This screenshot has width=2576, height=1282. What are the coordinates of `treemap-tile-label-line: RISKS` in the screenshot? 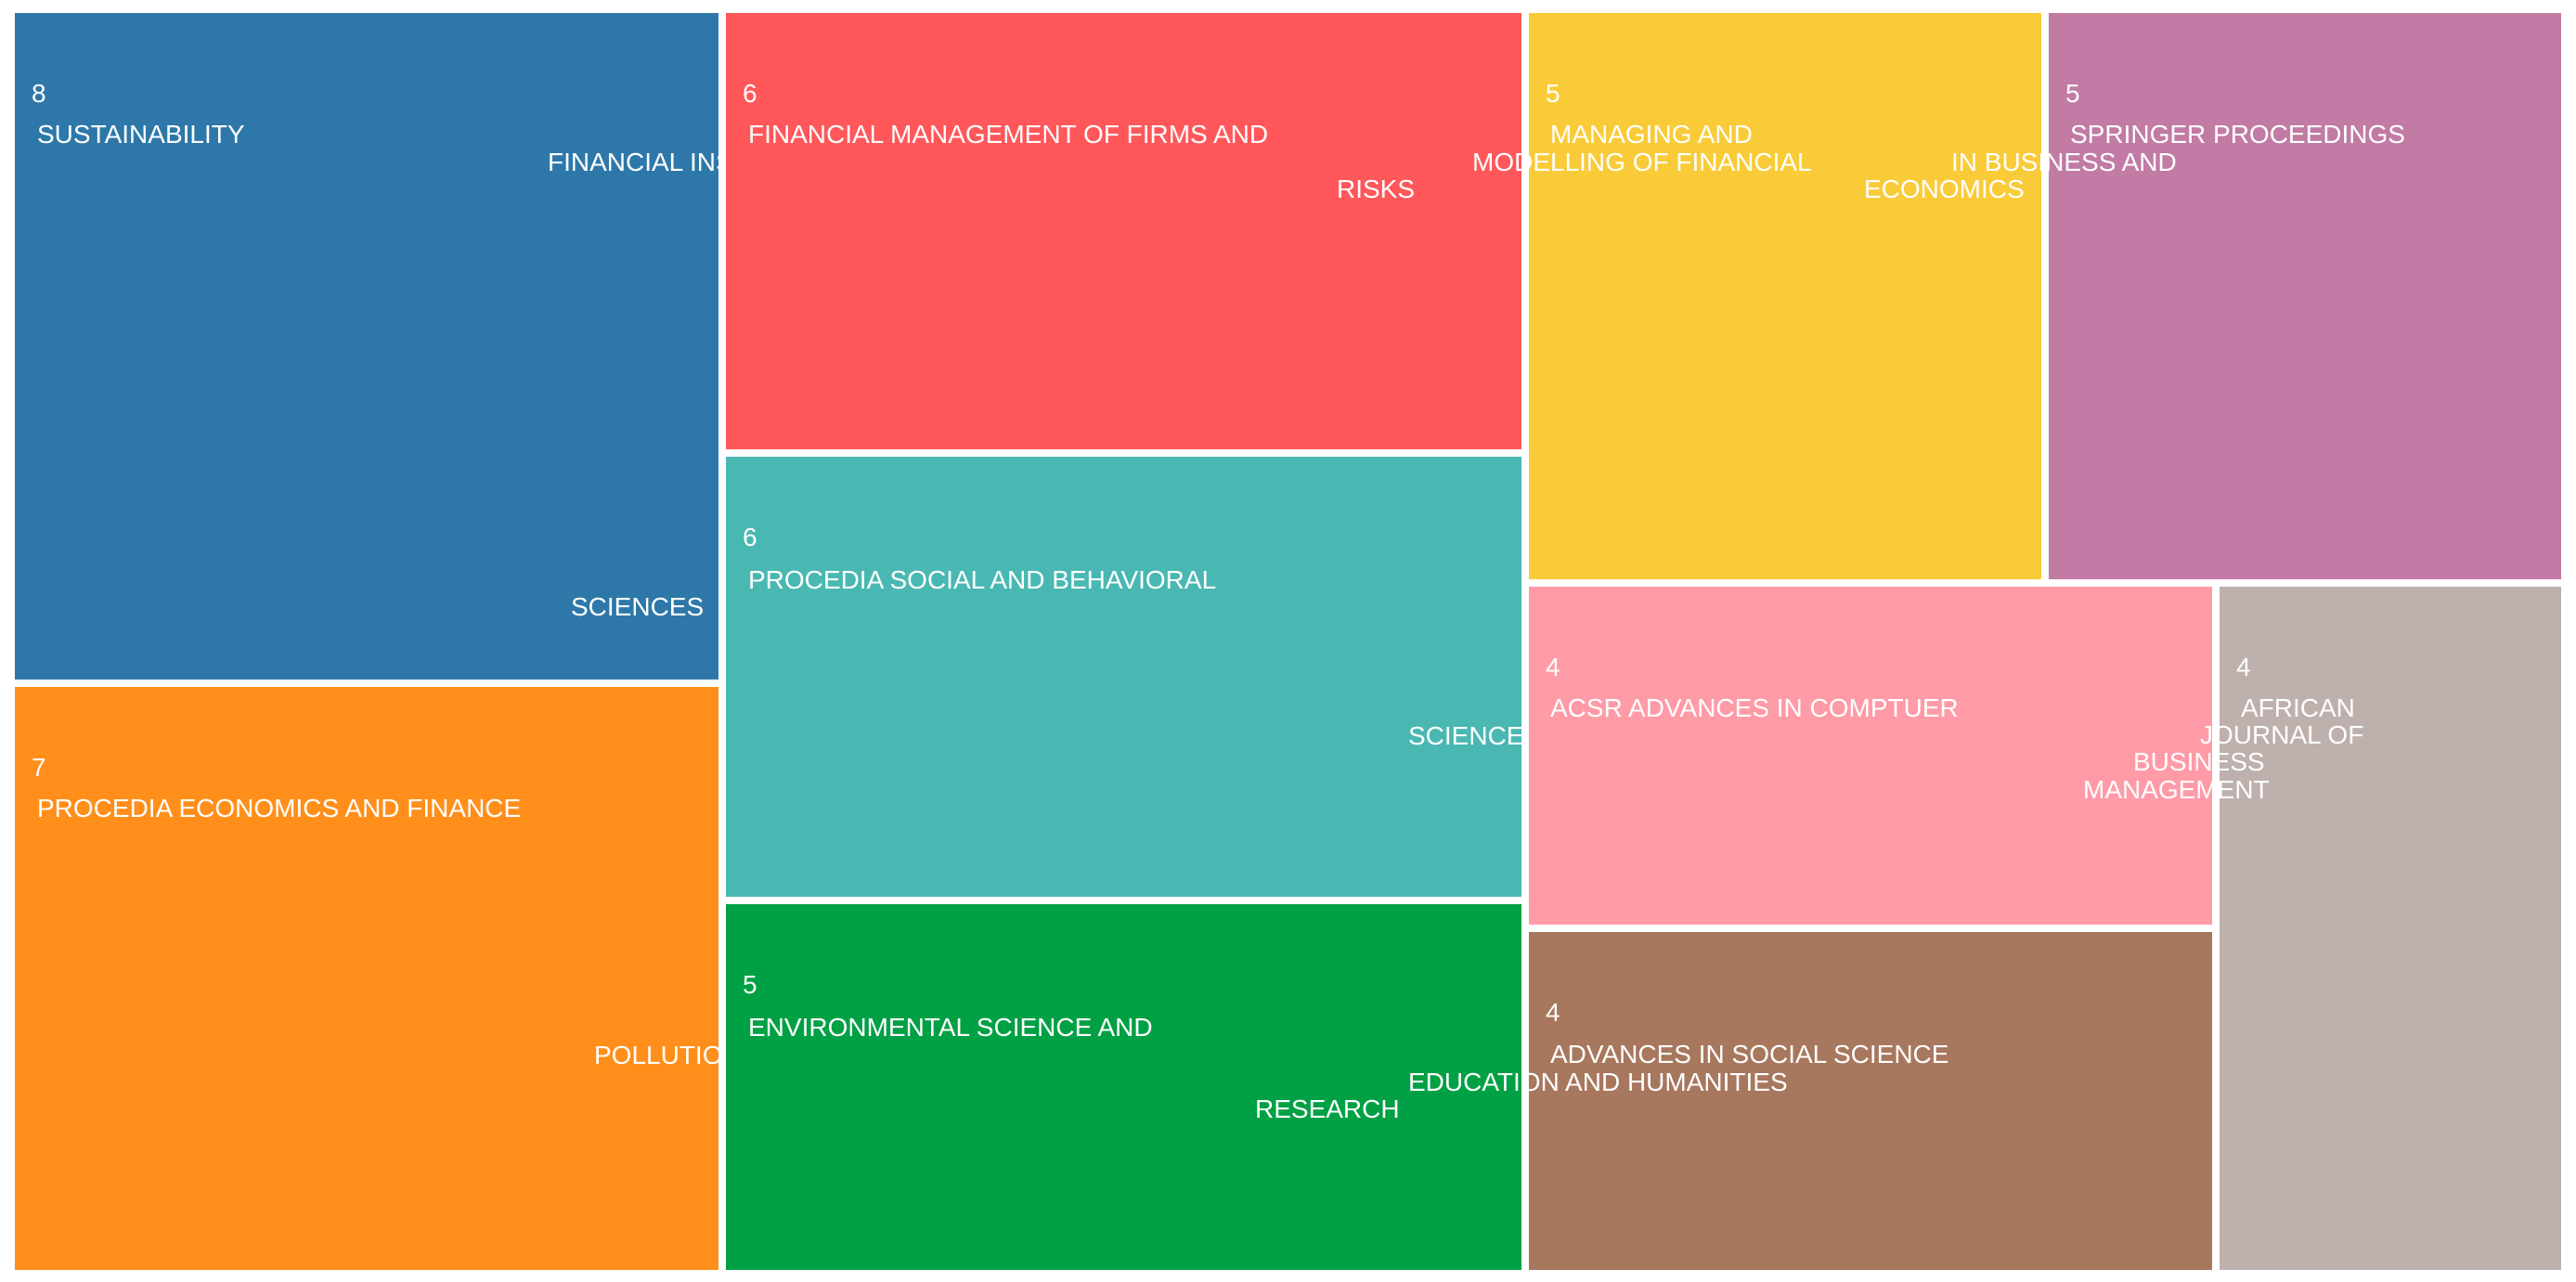 It's located at (1376, 189).